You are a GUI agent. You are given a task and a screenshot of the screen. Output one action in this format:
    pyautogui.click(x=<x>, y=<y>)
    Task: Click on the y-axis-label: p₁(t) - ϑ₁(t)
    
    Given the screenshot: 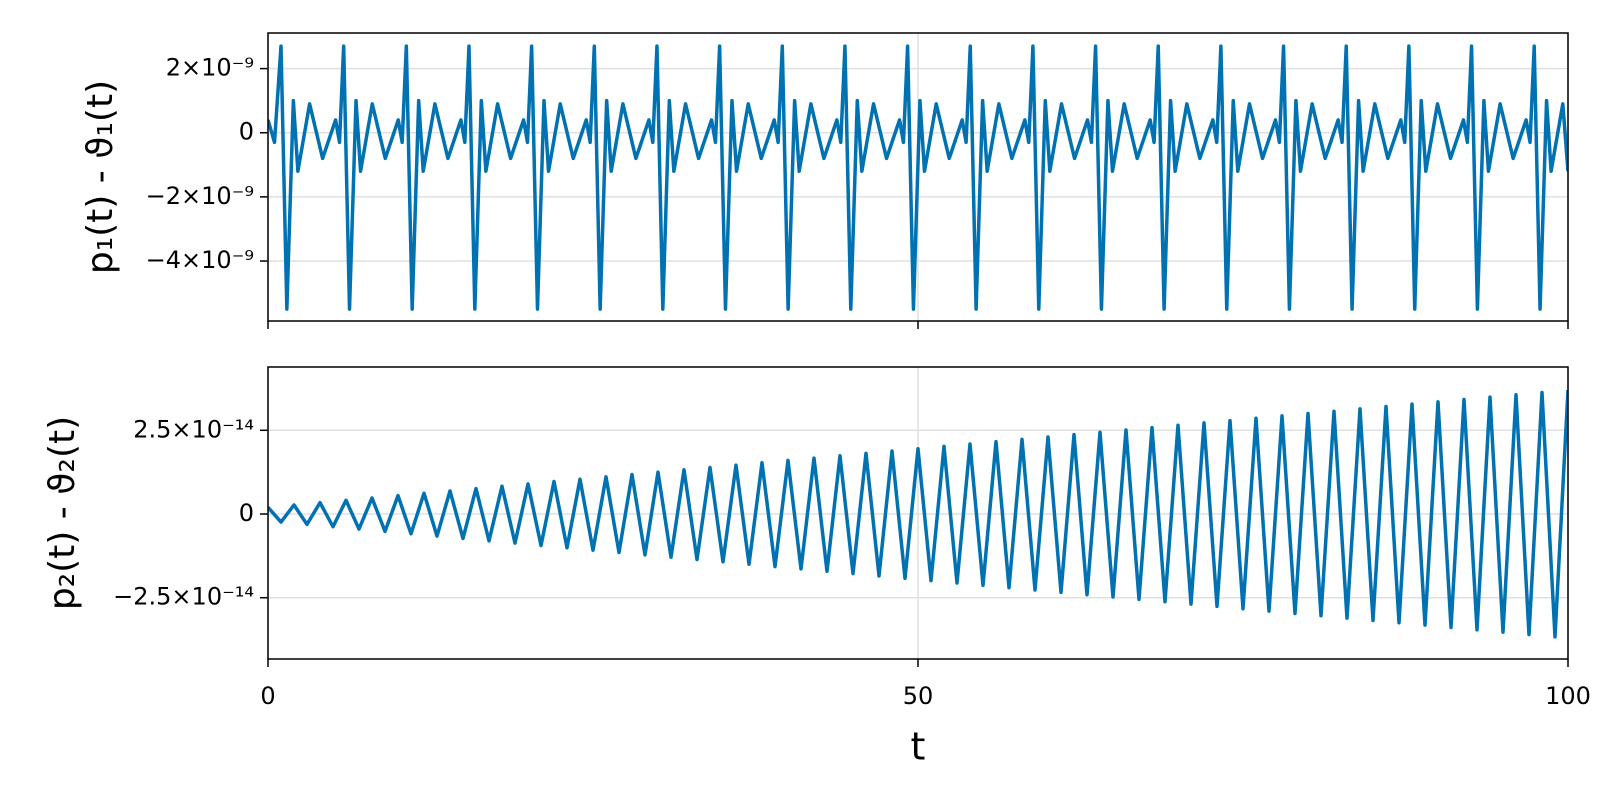 What is the action you would take?
    pyautogui.click(x=100, y=177)
    